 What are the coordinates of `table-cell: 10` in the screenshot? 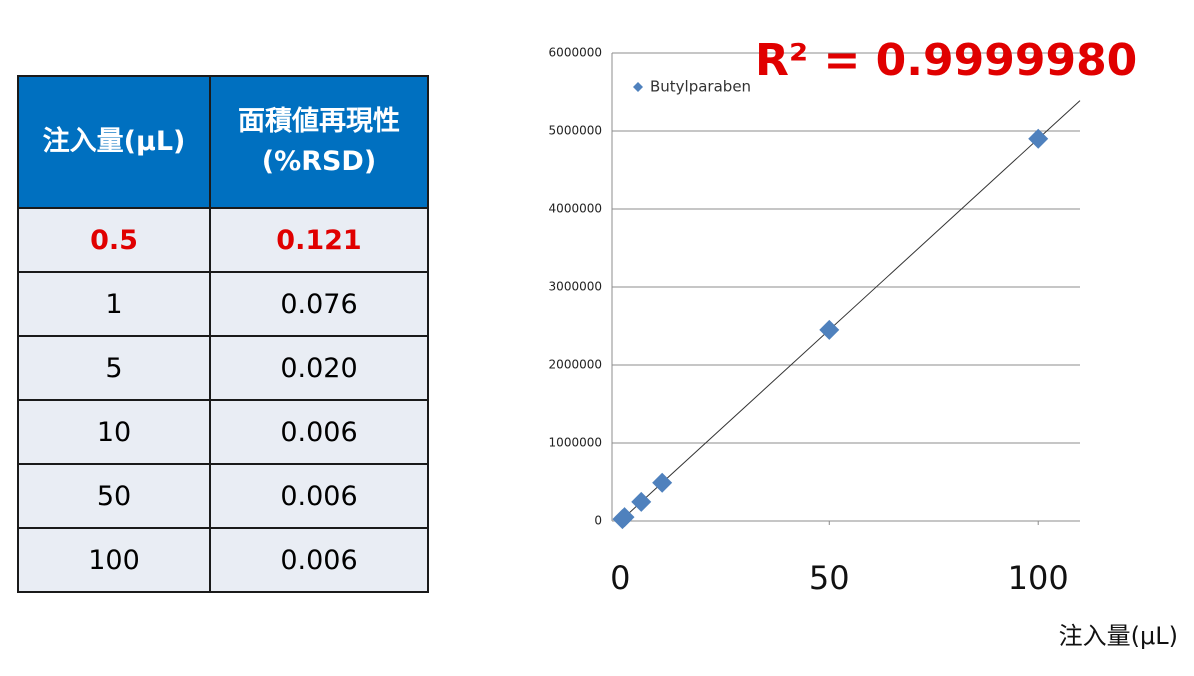 It's located at (114, 432).